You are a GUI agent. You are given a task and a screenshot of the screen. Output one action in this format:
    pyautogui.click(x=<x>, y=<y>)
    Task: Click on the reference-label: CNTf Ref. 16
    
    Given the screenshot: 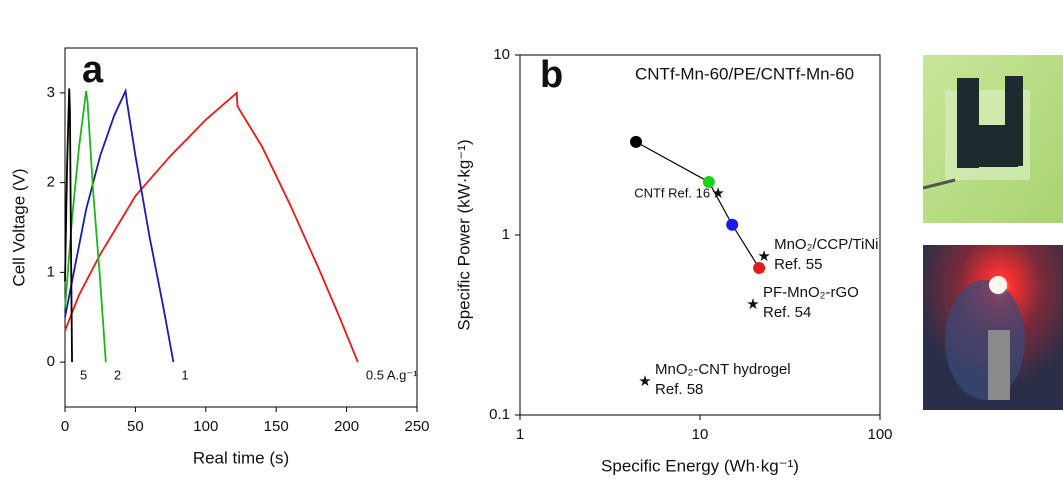 What is the action you would take?
    pyautogui.click(x=672, y=192)
    